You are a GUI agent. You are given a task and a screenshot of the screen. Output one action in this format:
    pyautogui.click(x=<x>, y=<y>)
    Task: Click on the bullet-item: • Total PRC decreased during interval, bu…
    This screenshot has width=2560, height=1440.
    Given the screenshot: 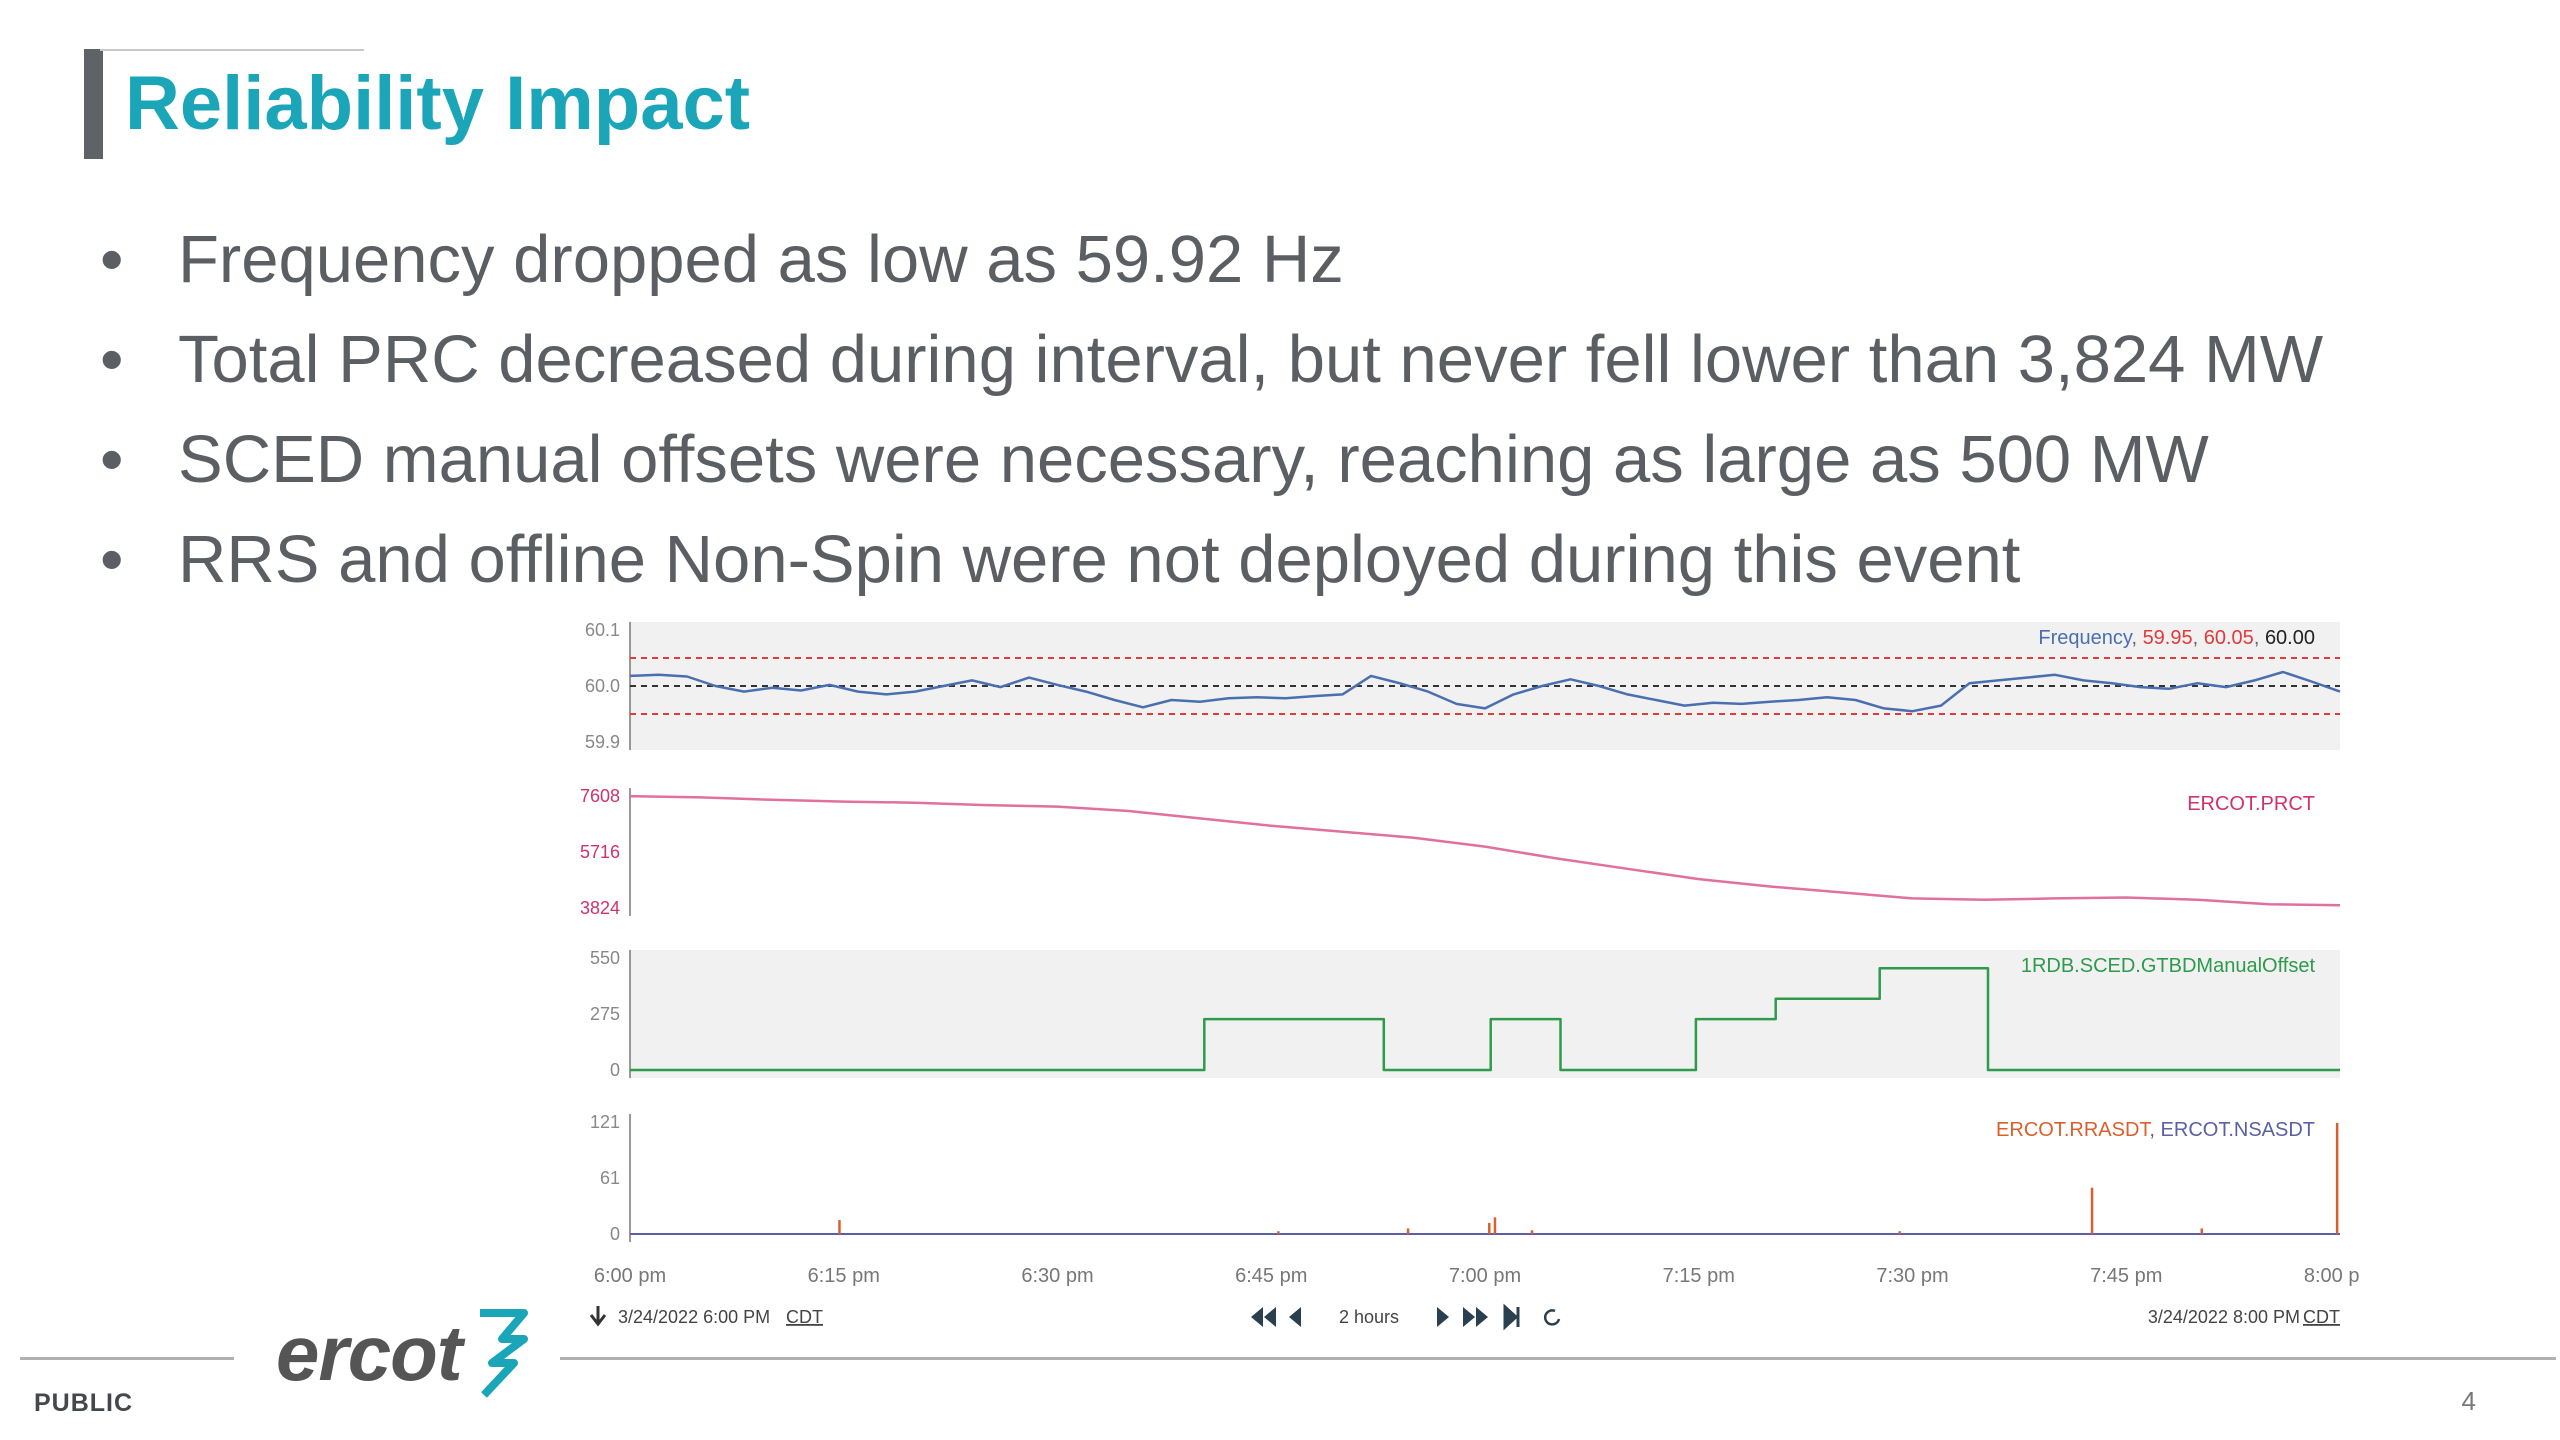 What is the action you would take?
    pyautogui.click(x=1212, y=359)
    